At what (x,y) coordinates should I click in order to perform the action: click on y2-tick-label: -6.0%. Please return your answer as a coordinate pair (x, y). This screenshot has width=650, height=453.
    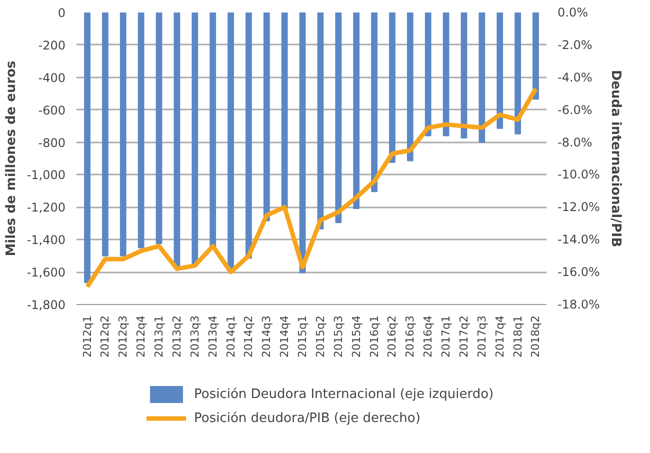
    Looking at the image, I should click on (575, 109).